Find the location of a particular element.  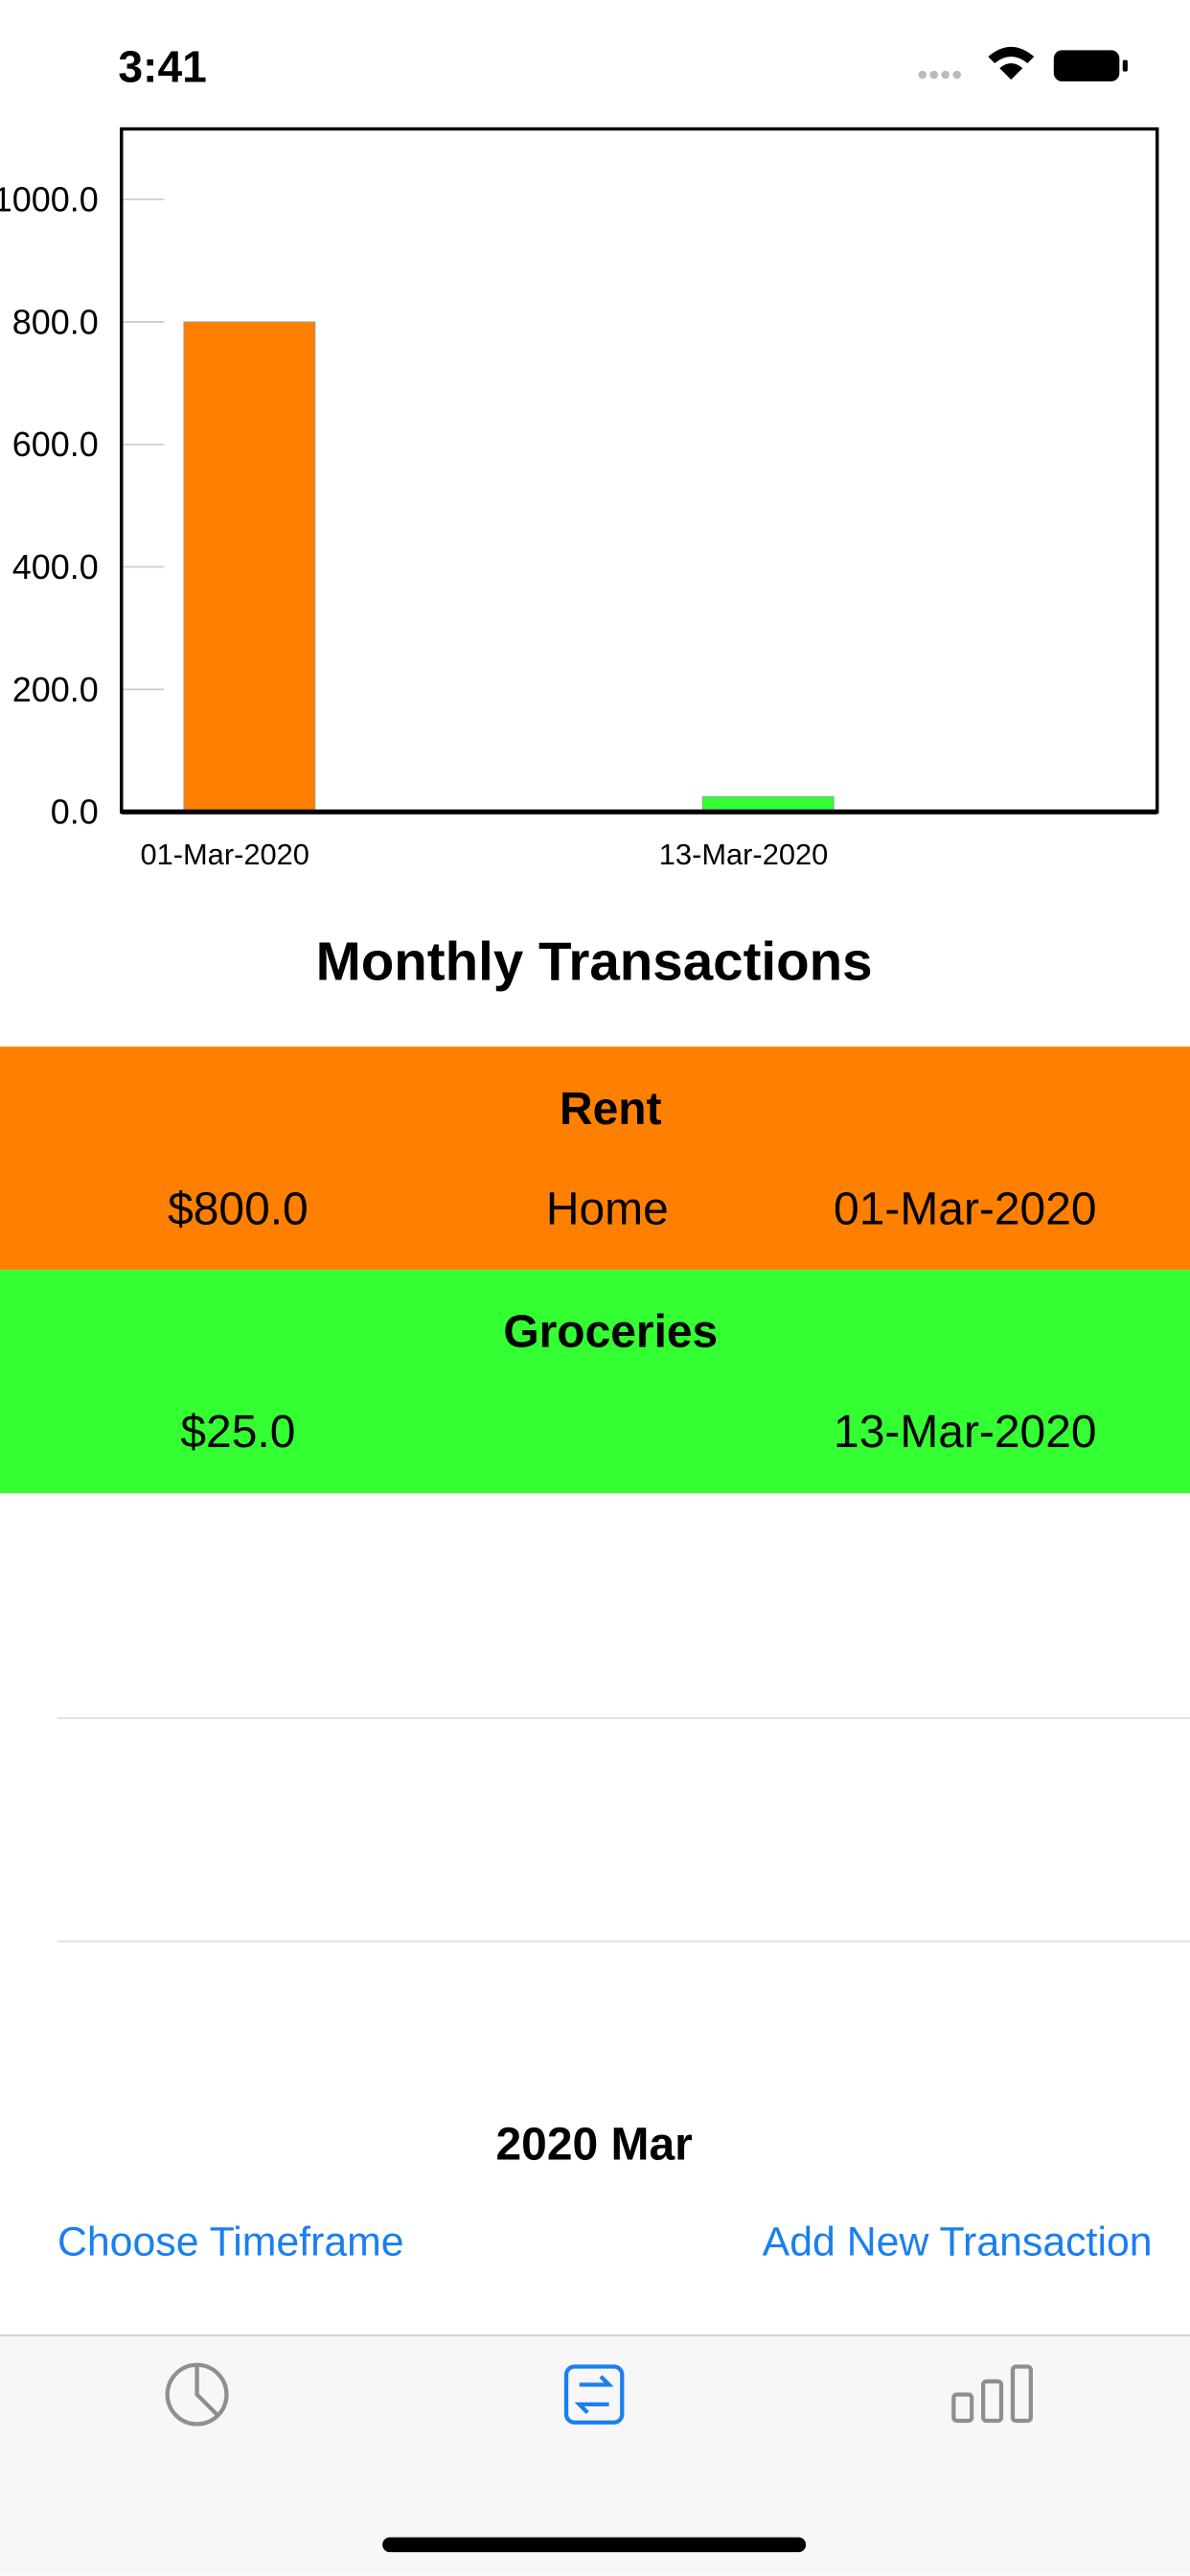

y-tick-label: 600.0 is located at coordinates (56, 444).